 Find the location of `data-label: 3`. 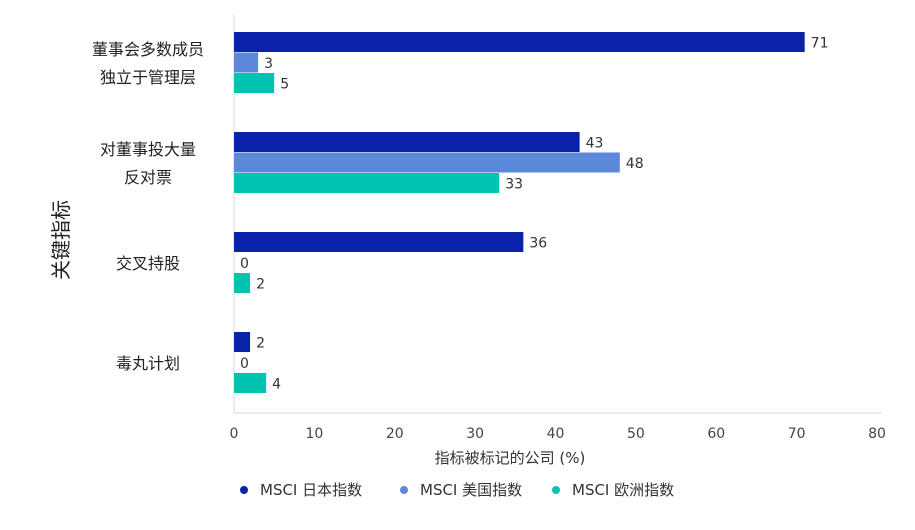

data-label: 3 is located at coordinates (268, 64).